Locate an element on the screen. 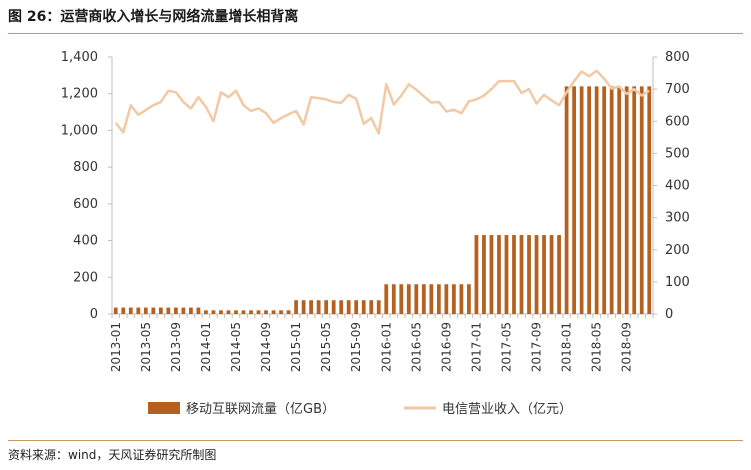 The height and width of the screenshot is (470, 751). left-tick-label: 1,400 is located at coordinates (79, 57).